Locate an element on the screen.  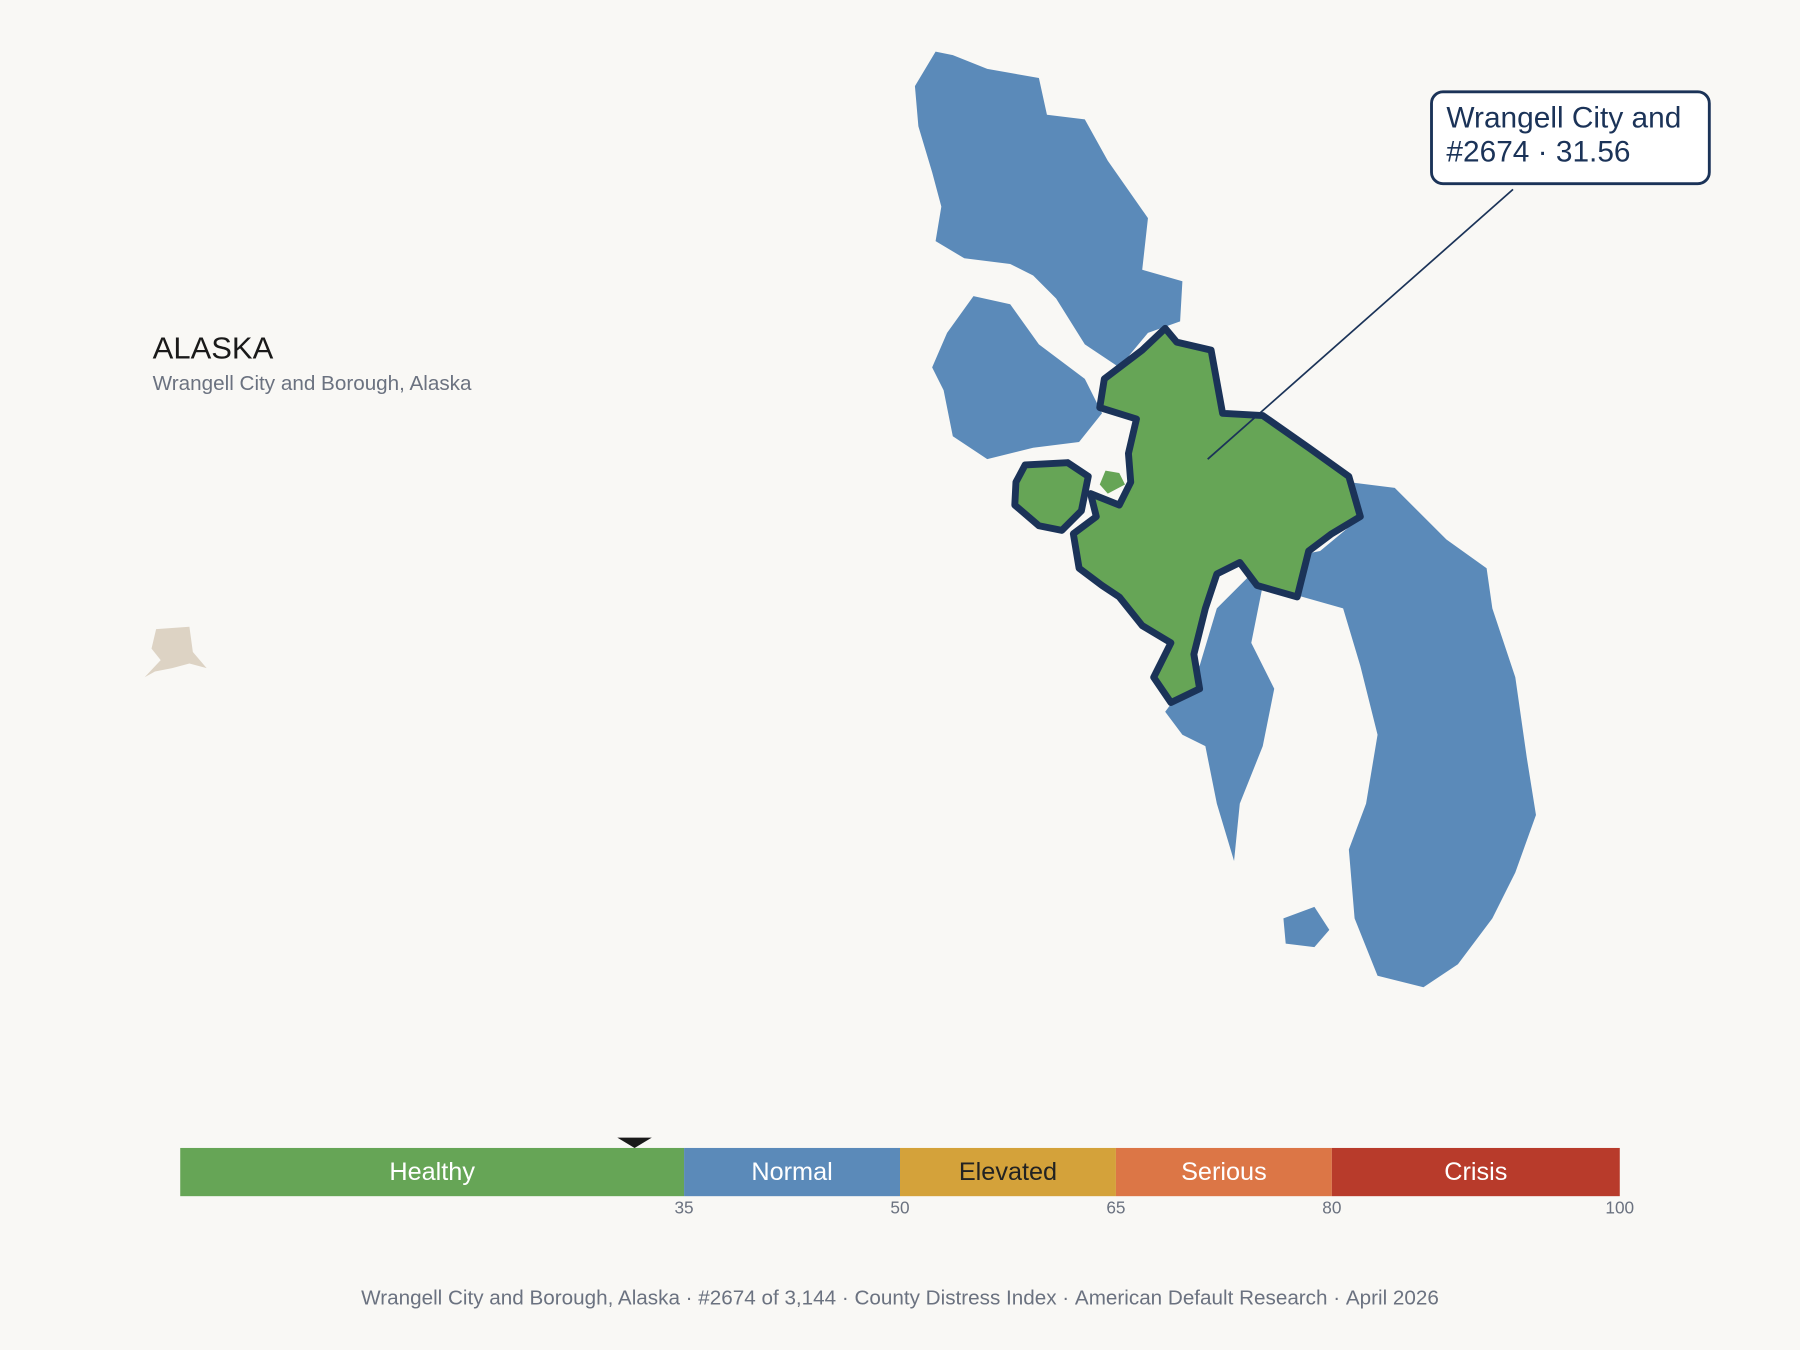
tick-label: 35 is located at coordinates (683, 1207).